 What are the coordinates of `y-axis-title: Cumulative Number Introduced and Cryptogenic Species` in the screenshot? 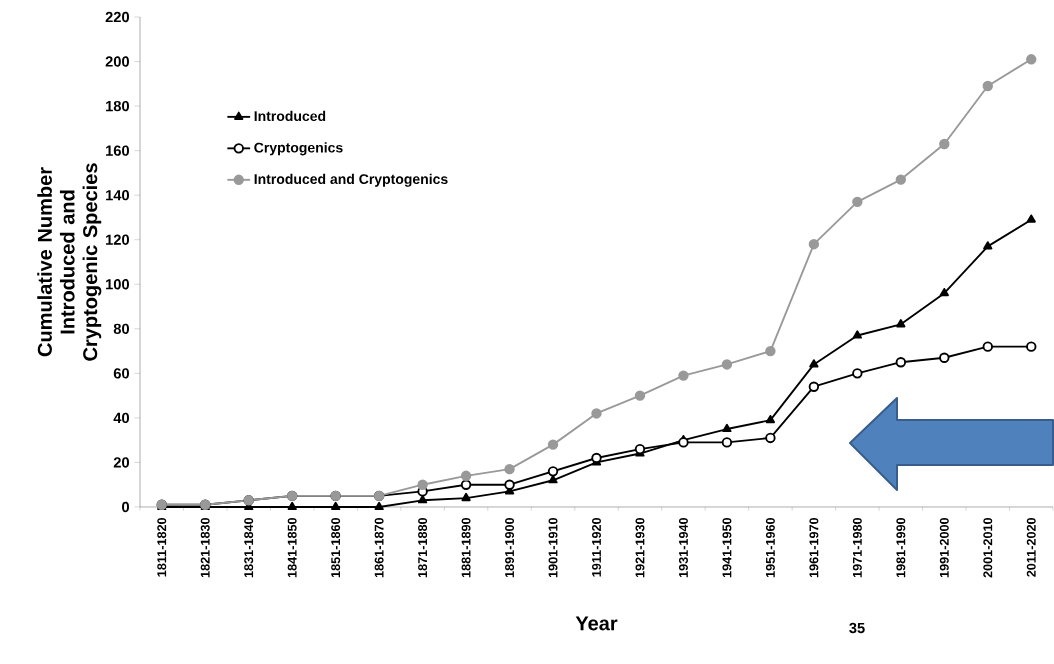 It's located at (69, 262).